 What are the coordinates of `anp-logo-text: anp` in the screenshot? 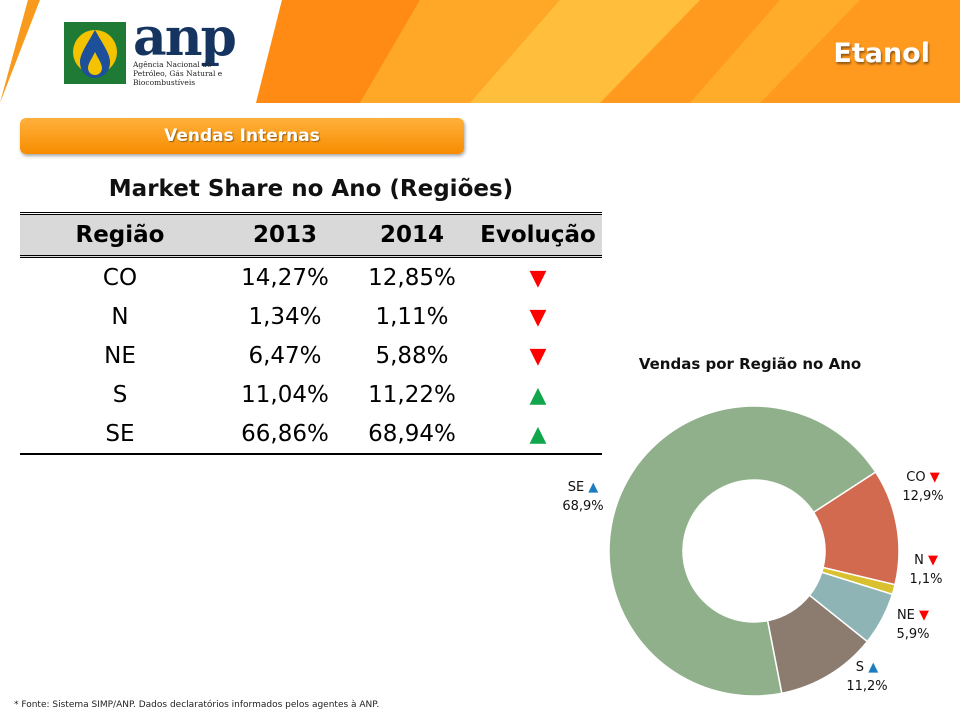 It's located at (185, 37).